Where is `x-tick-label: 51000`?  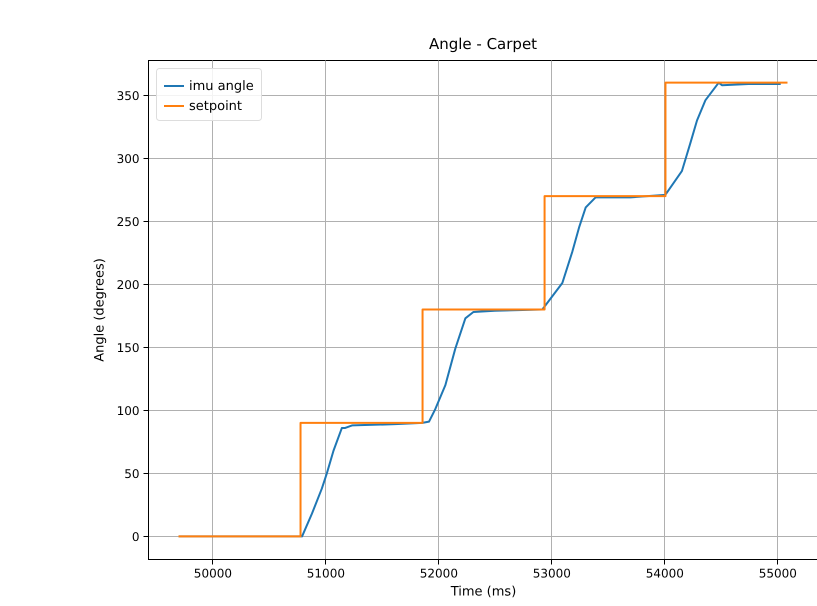 x-tick-label: 51000 is located at coordinates (325, 573).